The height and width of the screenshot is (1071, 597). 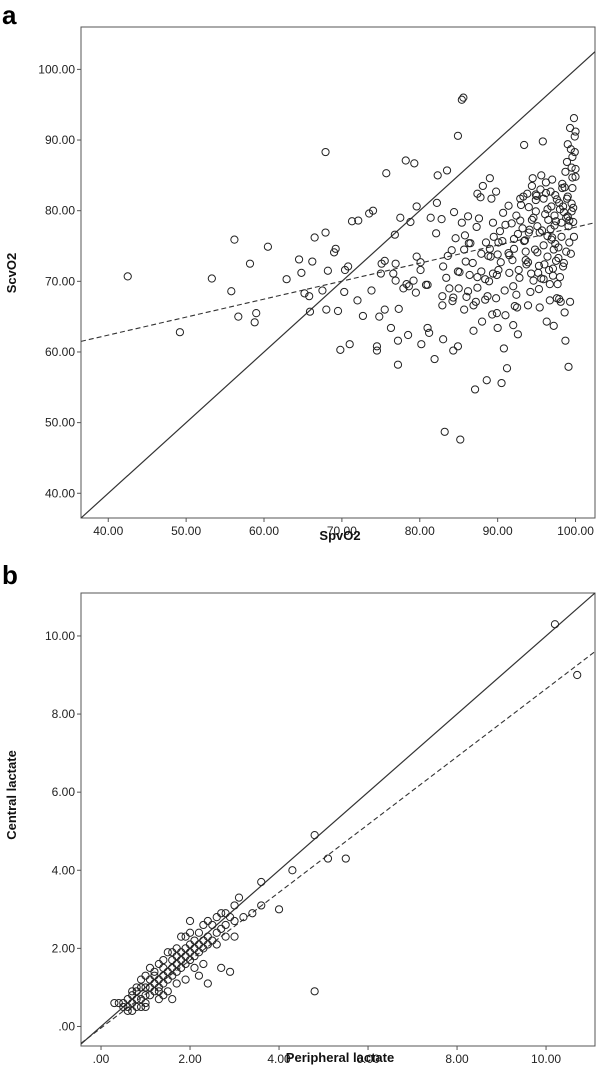 What do you see at coordinates (11, 273) in the screenshot?
I see `y-axis-title-a: ScvO2` at bounding box center [11, 273].